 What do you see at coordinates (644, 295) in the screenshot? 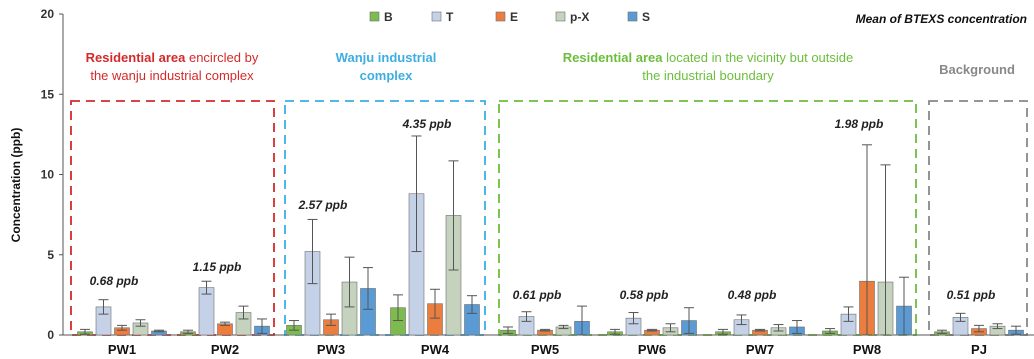
I see `mean-label: 0.58 ppb` at bounding box center [644, 295].